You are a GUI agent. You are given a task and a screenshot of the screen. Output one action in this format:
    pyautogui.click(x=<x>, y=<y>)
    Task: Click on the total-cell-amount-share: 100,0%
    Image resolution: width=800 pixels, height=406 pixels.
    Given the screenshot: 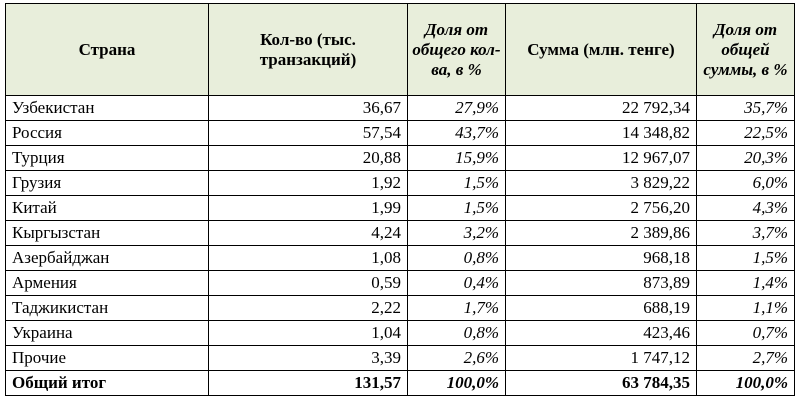 What is the action you would take?
    pyautogui.click(x=745, y=383)
    